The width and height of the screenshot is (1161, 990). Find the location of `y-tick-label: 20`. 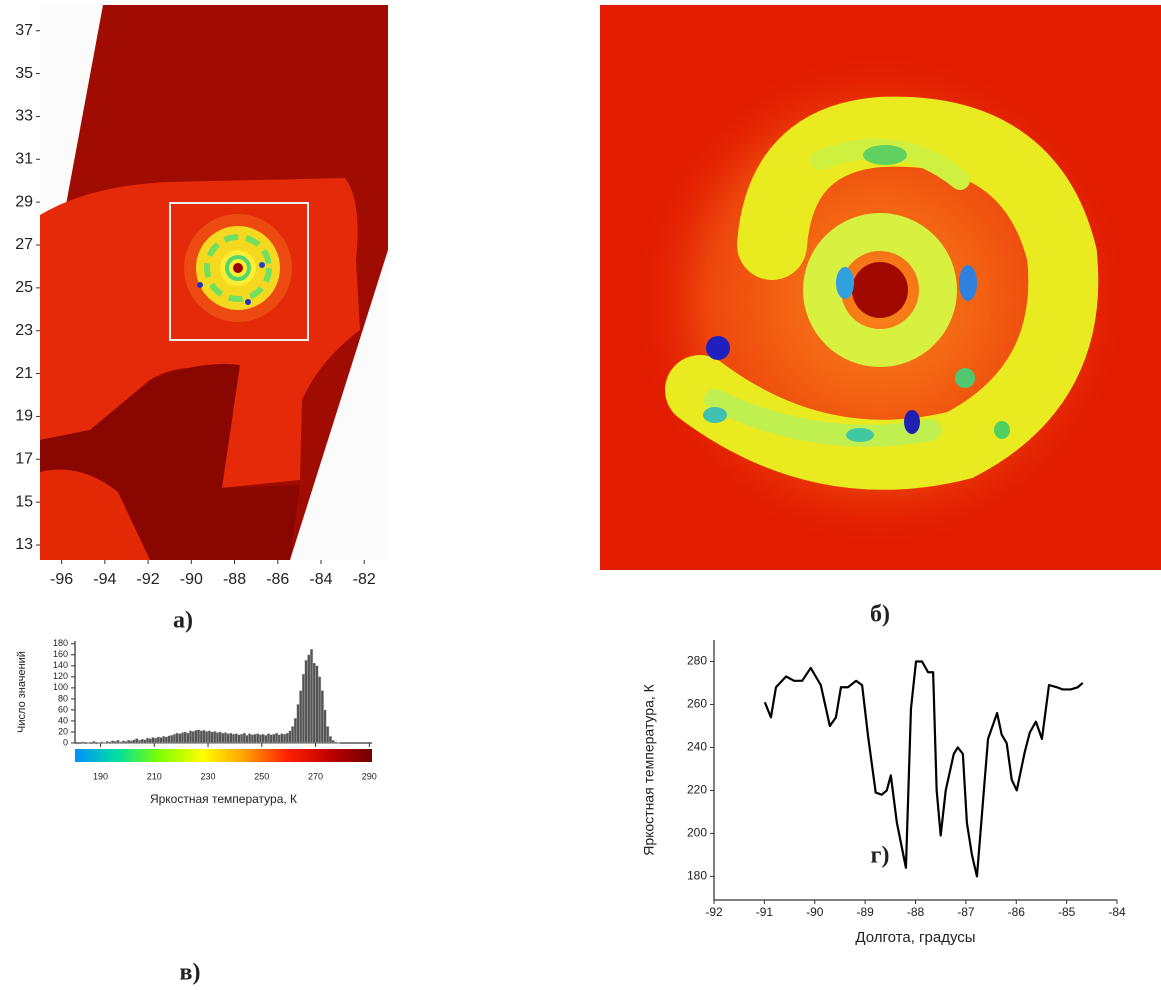

y-tick-label: 20 is located at coordinates (63, 731).